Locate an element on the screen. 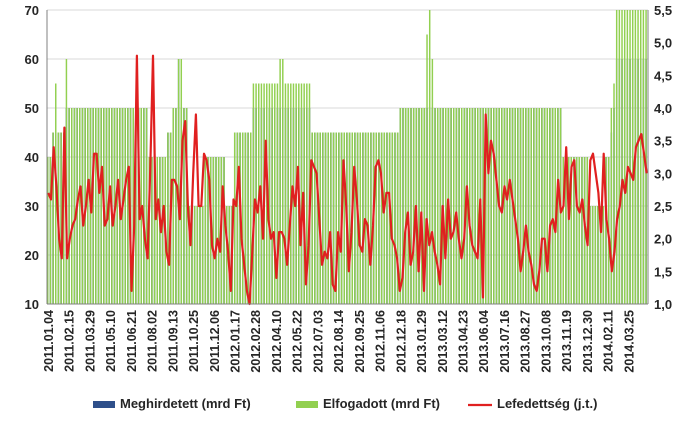 This screenshot has height=425, width=695. x-tick-label: 2013.01.29 is located at coordinates (422, 341).